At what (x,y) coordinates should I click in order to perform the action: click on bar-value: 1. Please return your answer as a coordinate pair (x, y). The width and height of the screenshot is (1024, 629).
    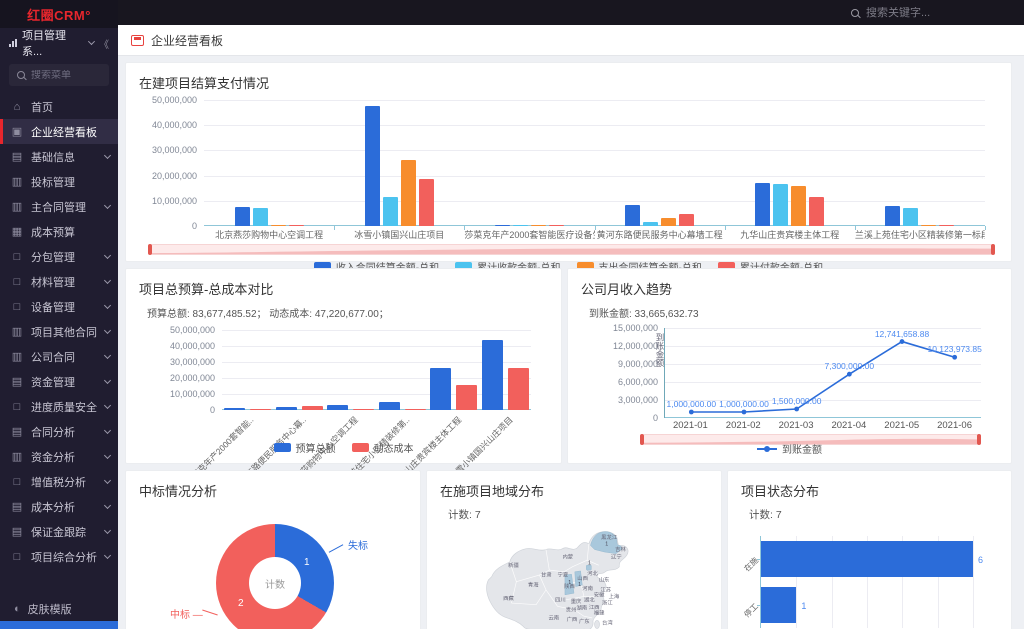
    Looking at the image, I should click on (804, 606).